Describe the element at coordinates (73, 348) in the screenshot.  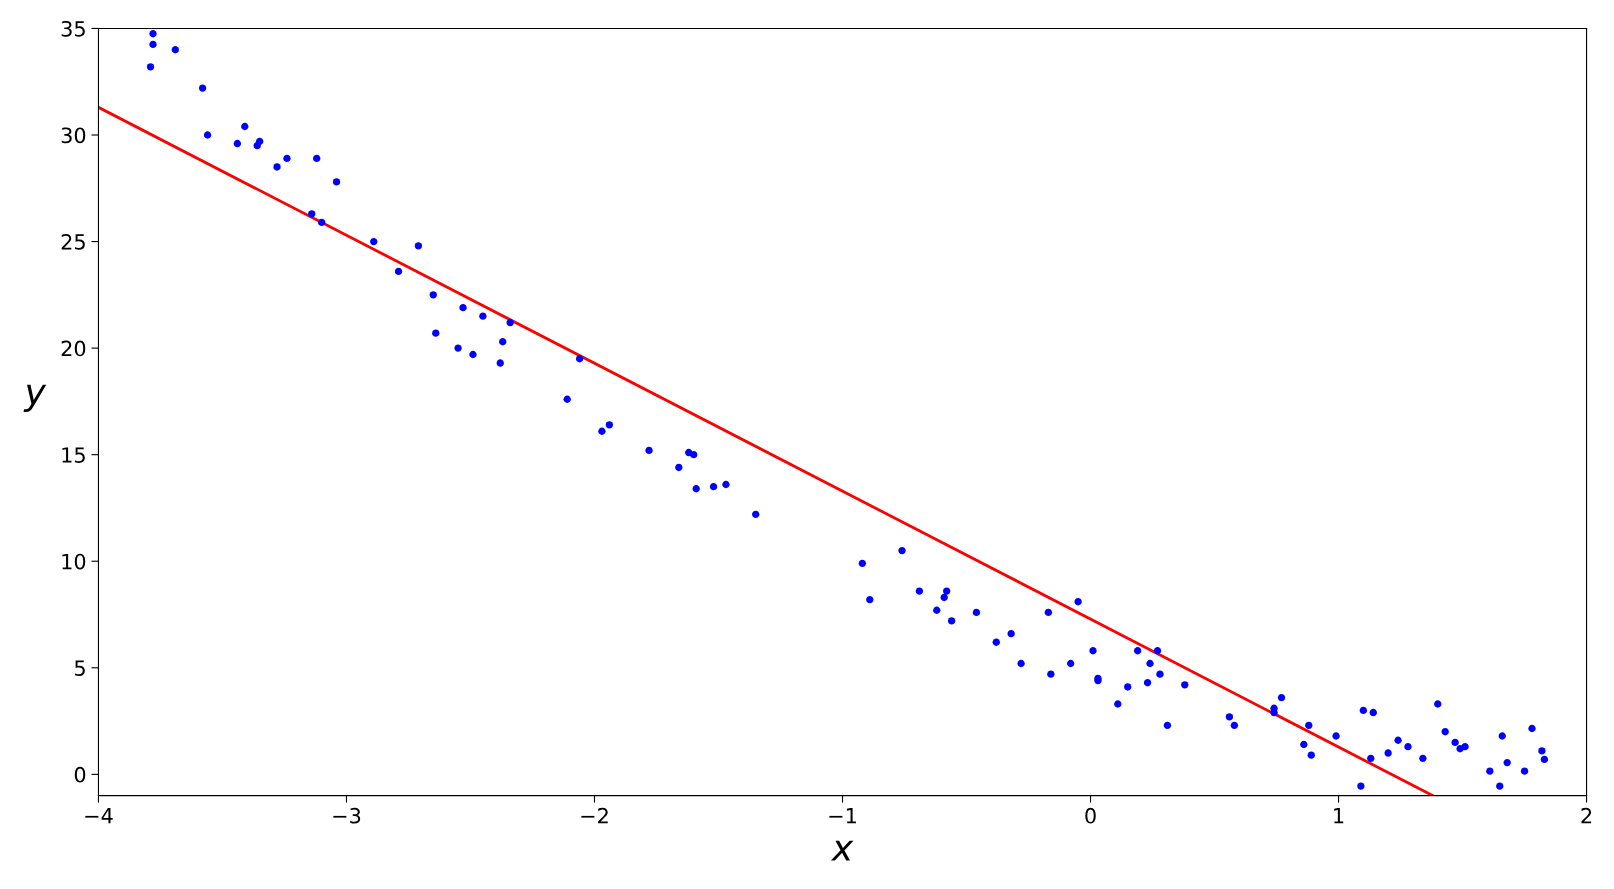
I see `y-tick-label: 20` at that location.